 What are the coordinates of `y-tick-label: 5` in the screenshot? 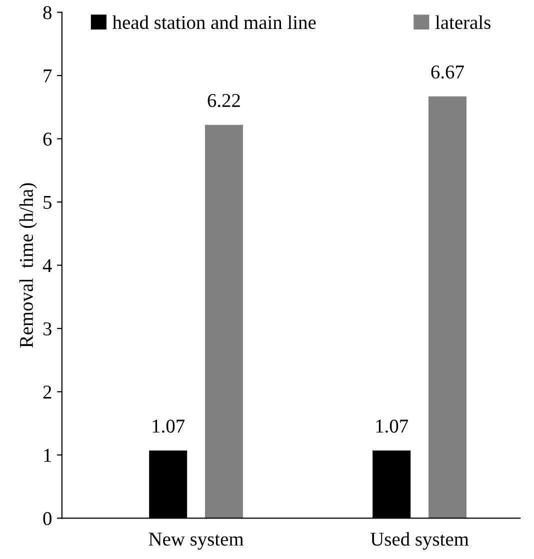 It's located at (48, 202).